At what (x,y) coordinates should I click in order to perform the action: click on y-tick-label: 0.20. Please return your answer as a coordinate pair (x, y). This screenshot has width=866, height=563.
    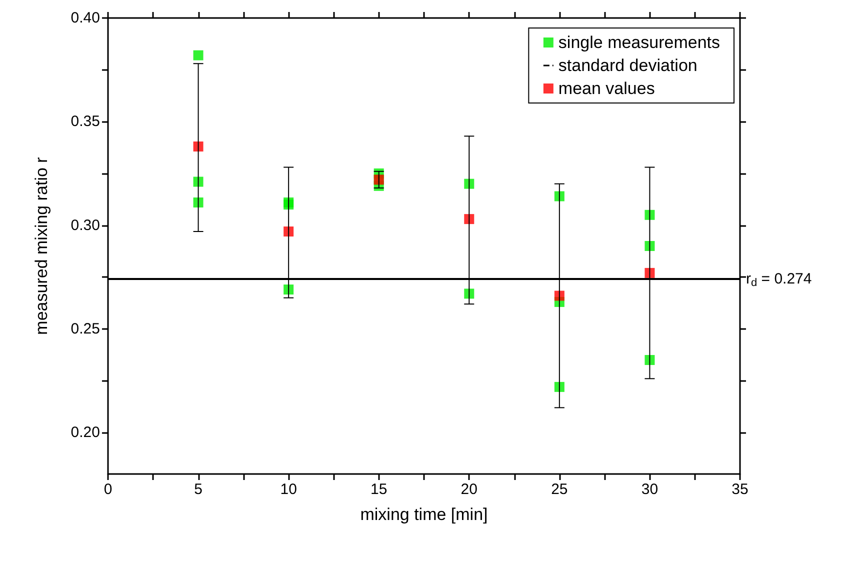
    Looking at the image, I should click on (85, 433).